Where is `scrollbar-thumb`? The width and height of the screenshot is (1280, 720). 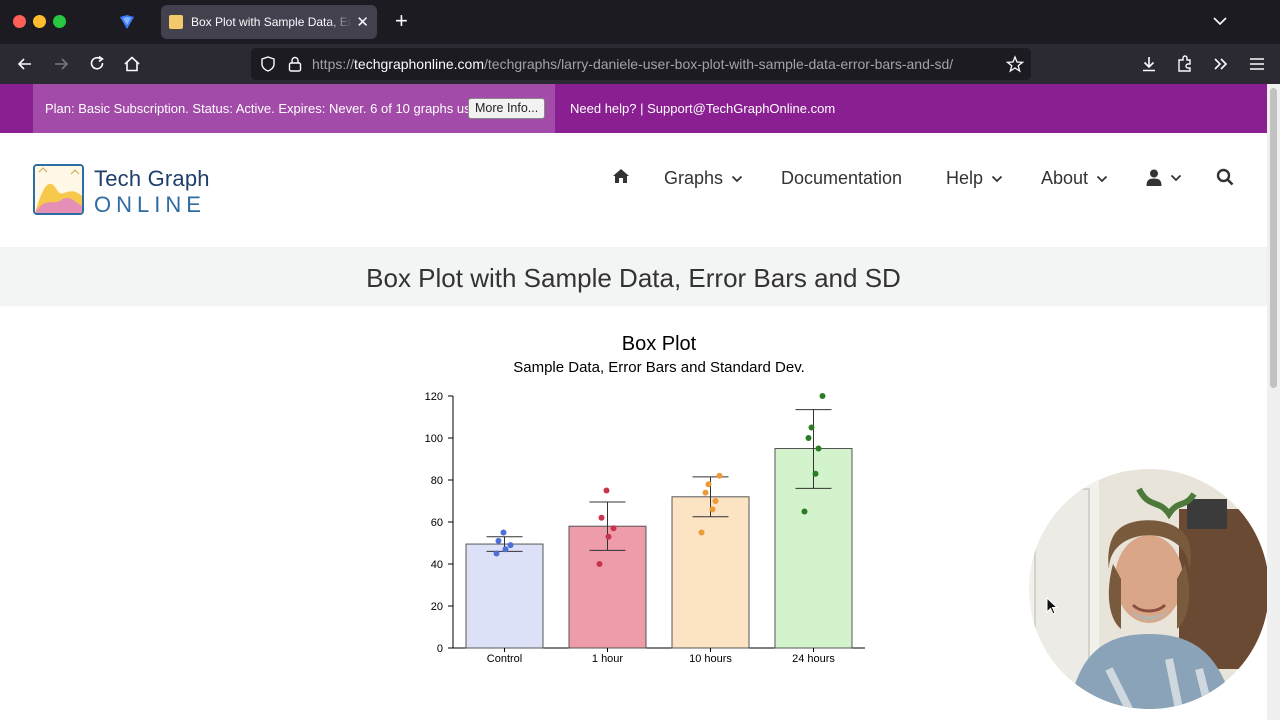 scrollbar-thumb is located at coordinates (1273, 238).